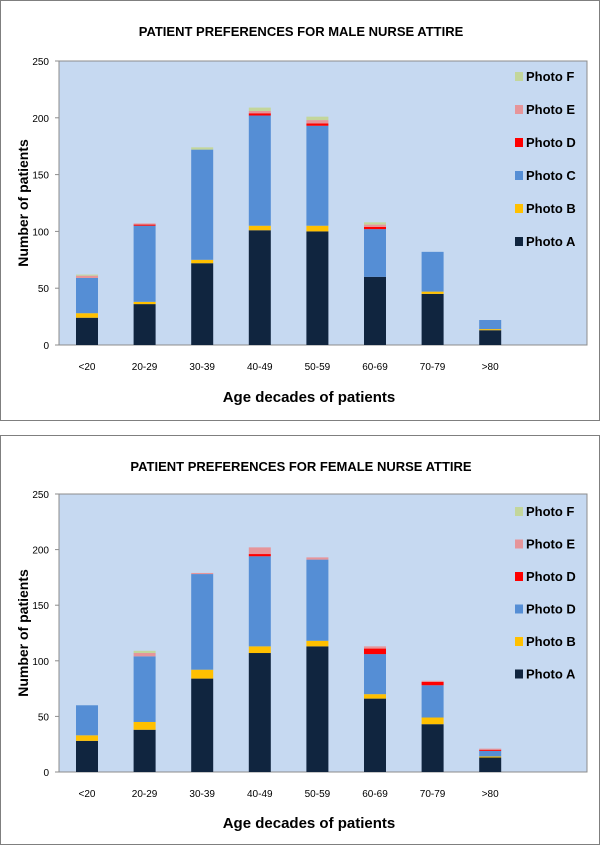 The width and height of the screenshot is (601, 846). I want to click on y-tick-label: 100, so click(40, 662).